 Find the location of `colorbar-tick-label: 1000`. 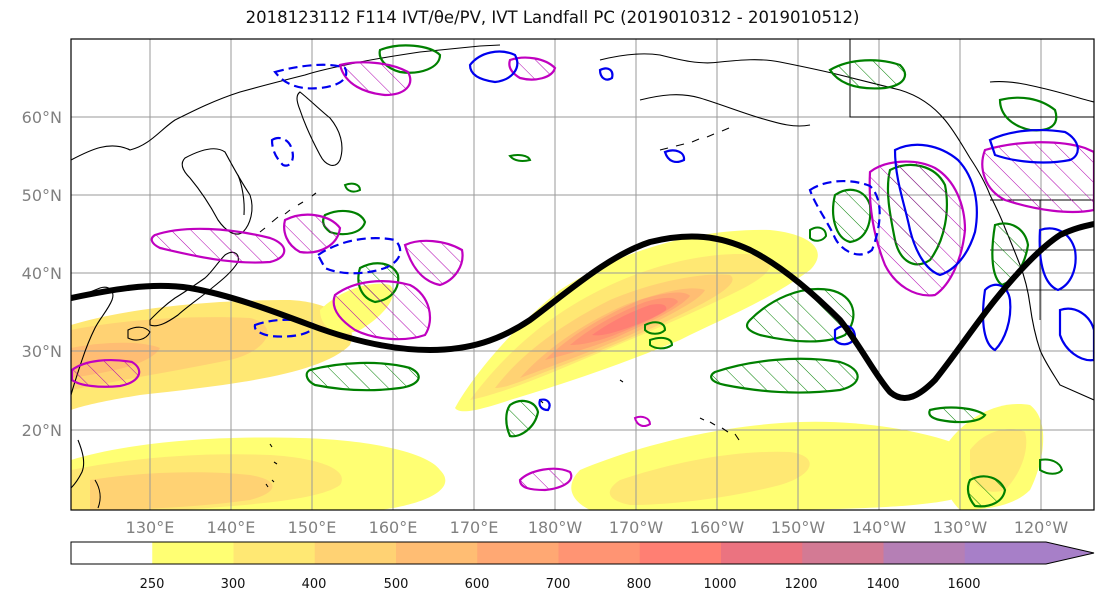

colorbar-tick-label: 1000 is located at coordinates (719, 584).